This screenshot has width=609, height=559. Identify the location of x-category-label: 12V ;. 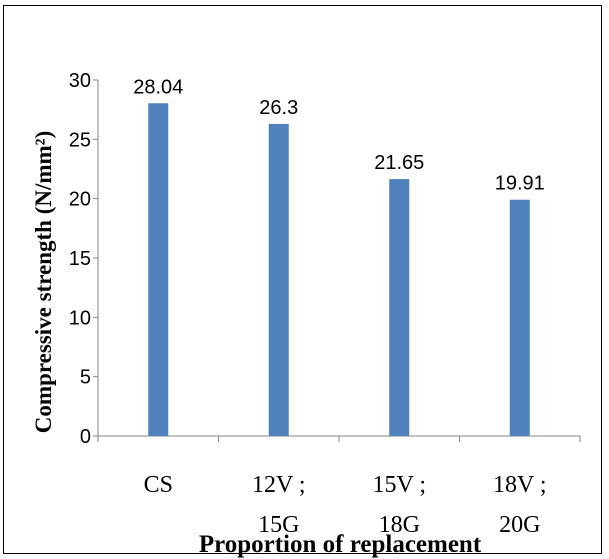
(279, 485).